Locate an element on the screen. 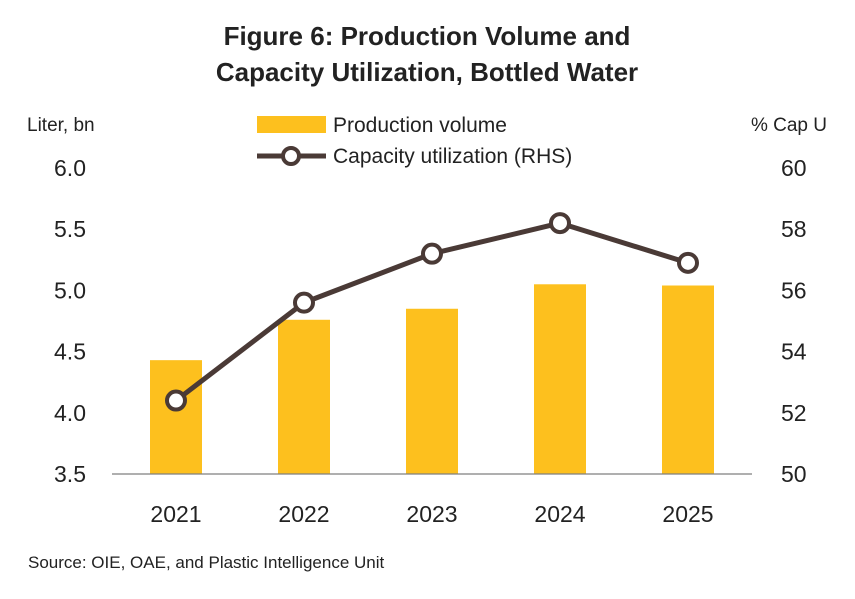  left-tick-label: 6.0 is located at coordinates (70, 168).